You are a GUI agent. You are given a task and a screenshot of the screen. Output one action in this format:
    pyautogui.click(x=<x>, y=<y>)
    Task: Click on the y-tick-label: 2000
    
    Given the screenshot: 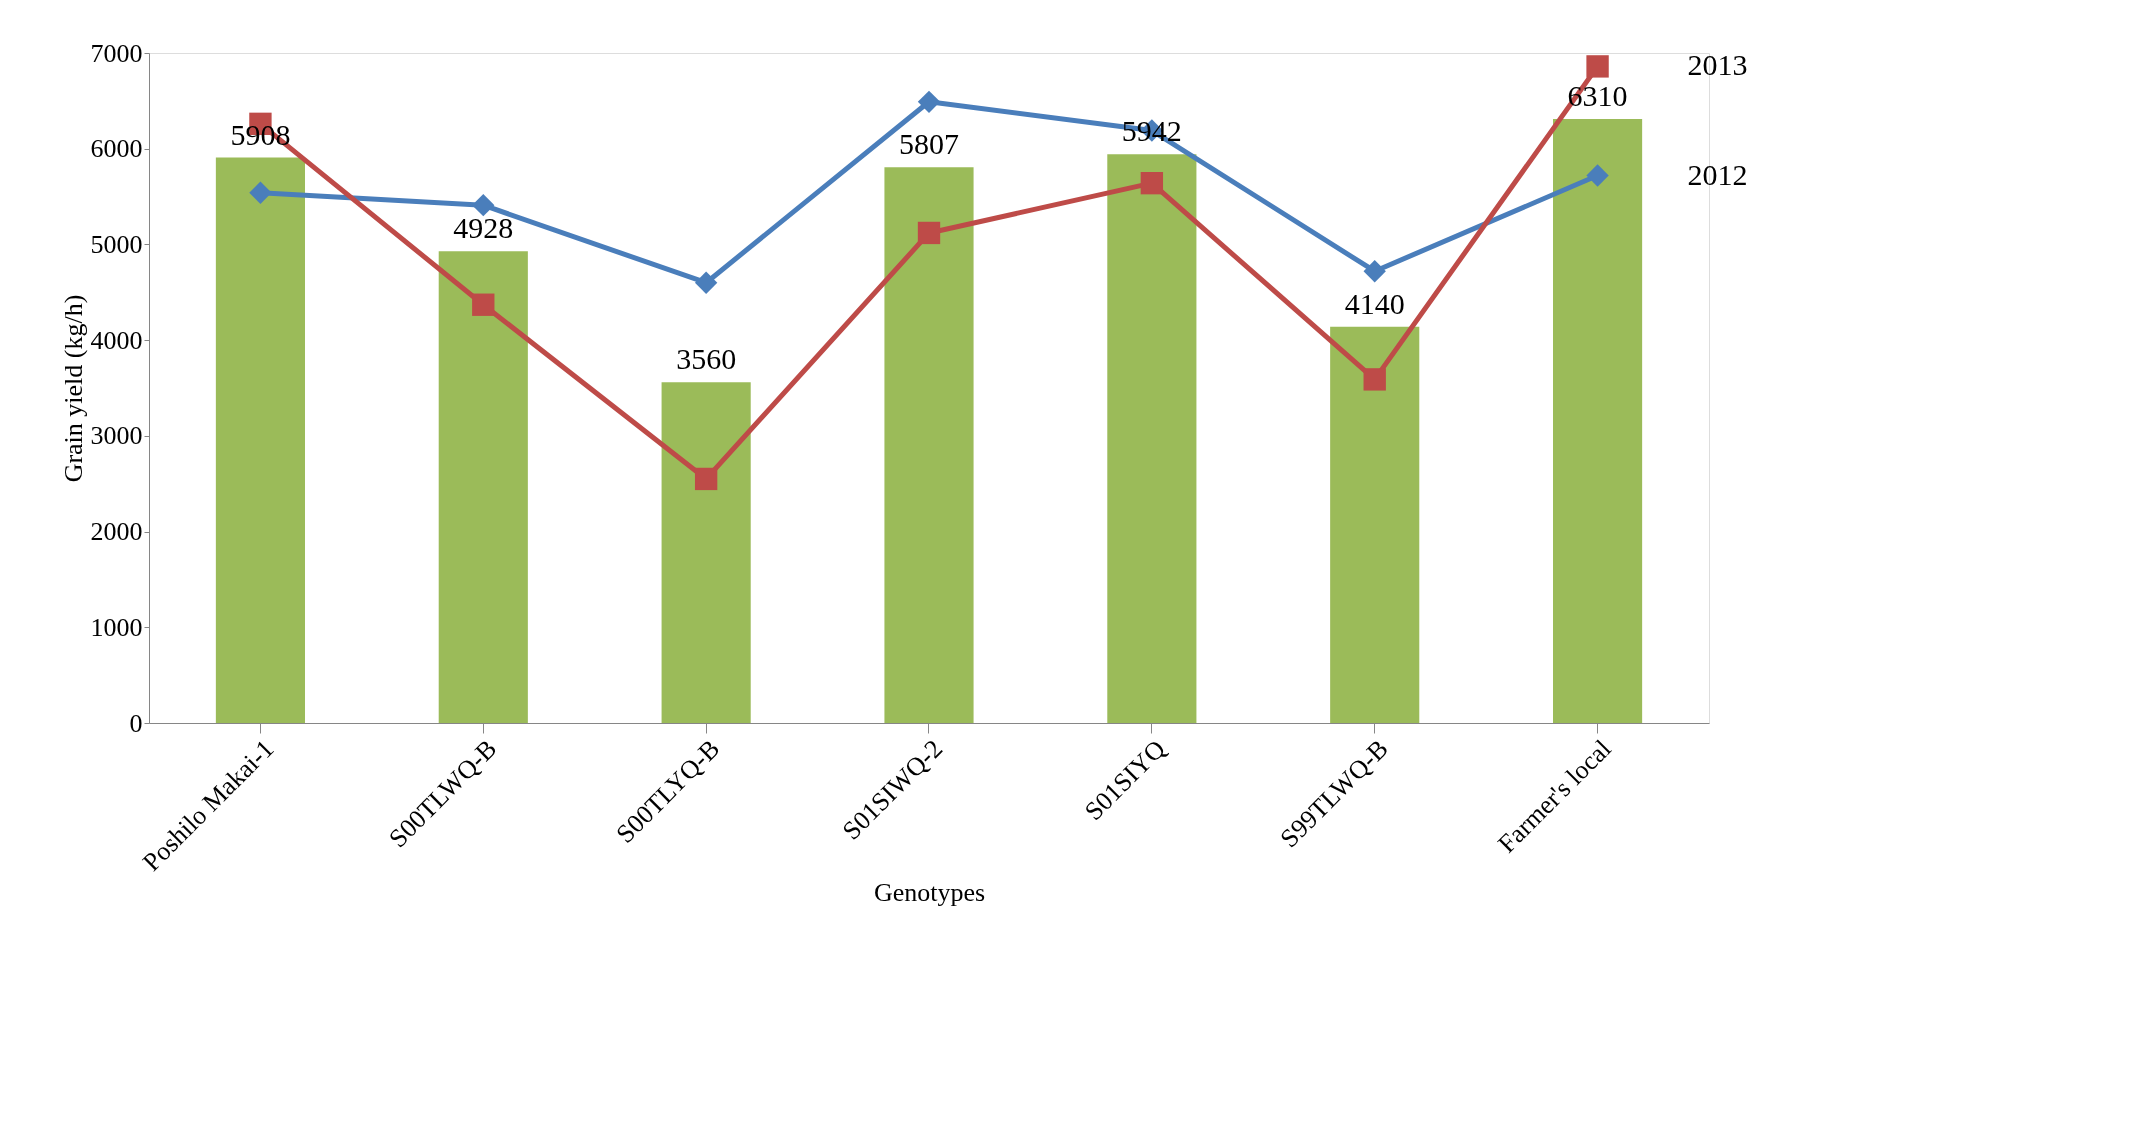 What is the action you would take?
    pyautogui.click(x=116, y=532)
    